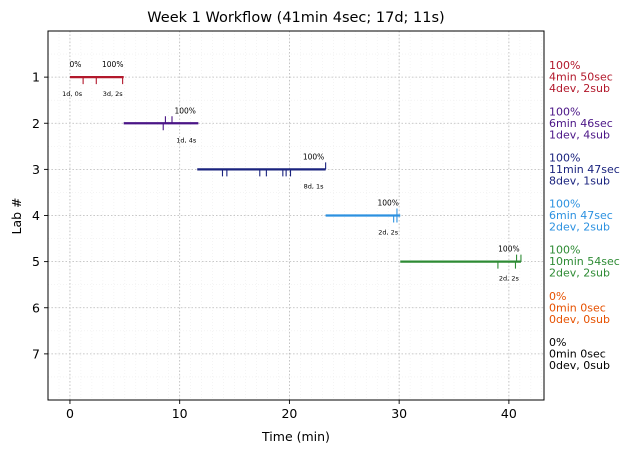  What do you see at coordinates (36, 307) in the screenshot?
I see `y-tick-label: 6` at bounding box center [36, 307].